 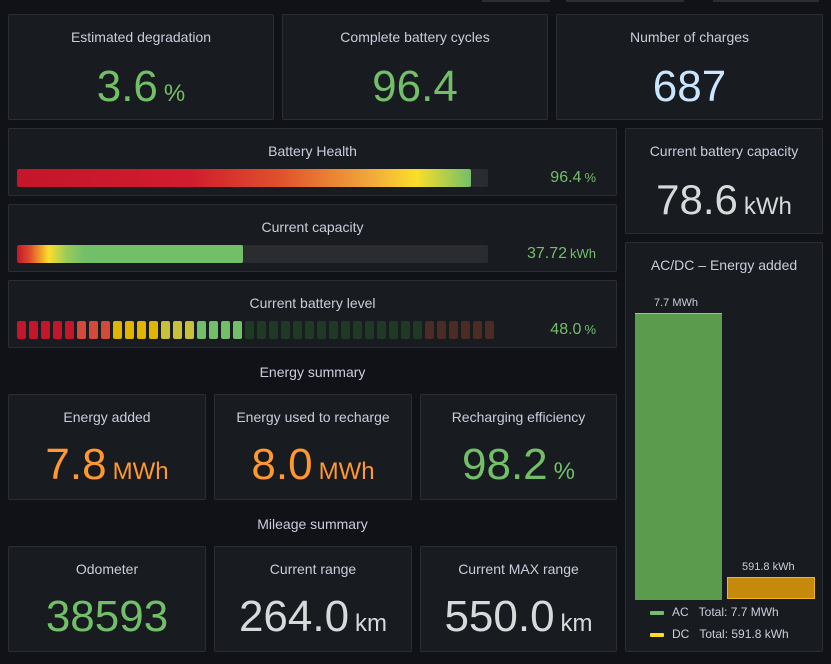 I want to click on panel-title: Odometer, so click(x=107, y=569).